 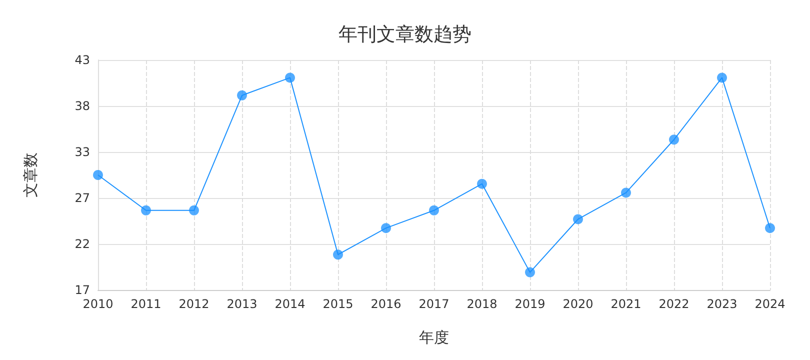 I want to click on x-tick-label: 2019, so click(x=530, y=304).